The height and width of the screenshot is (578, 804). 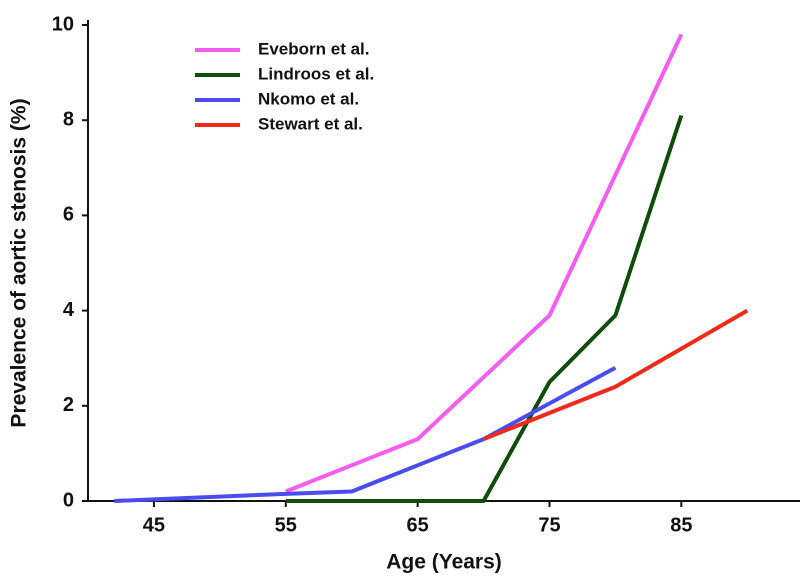 What do you see at coordinates (69, 310) in the screenshot?
I see `y-tick-label: 4` at bounding box center [69, 310].